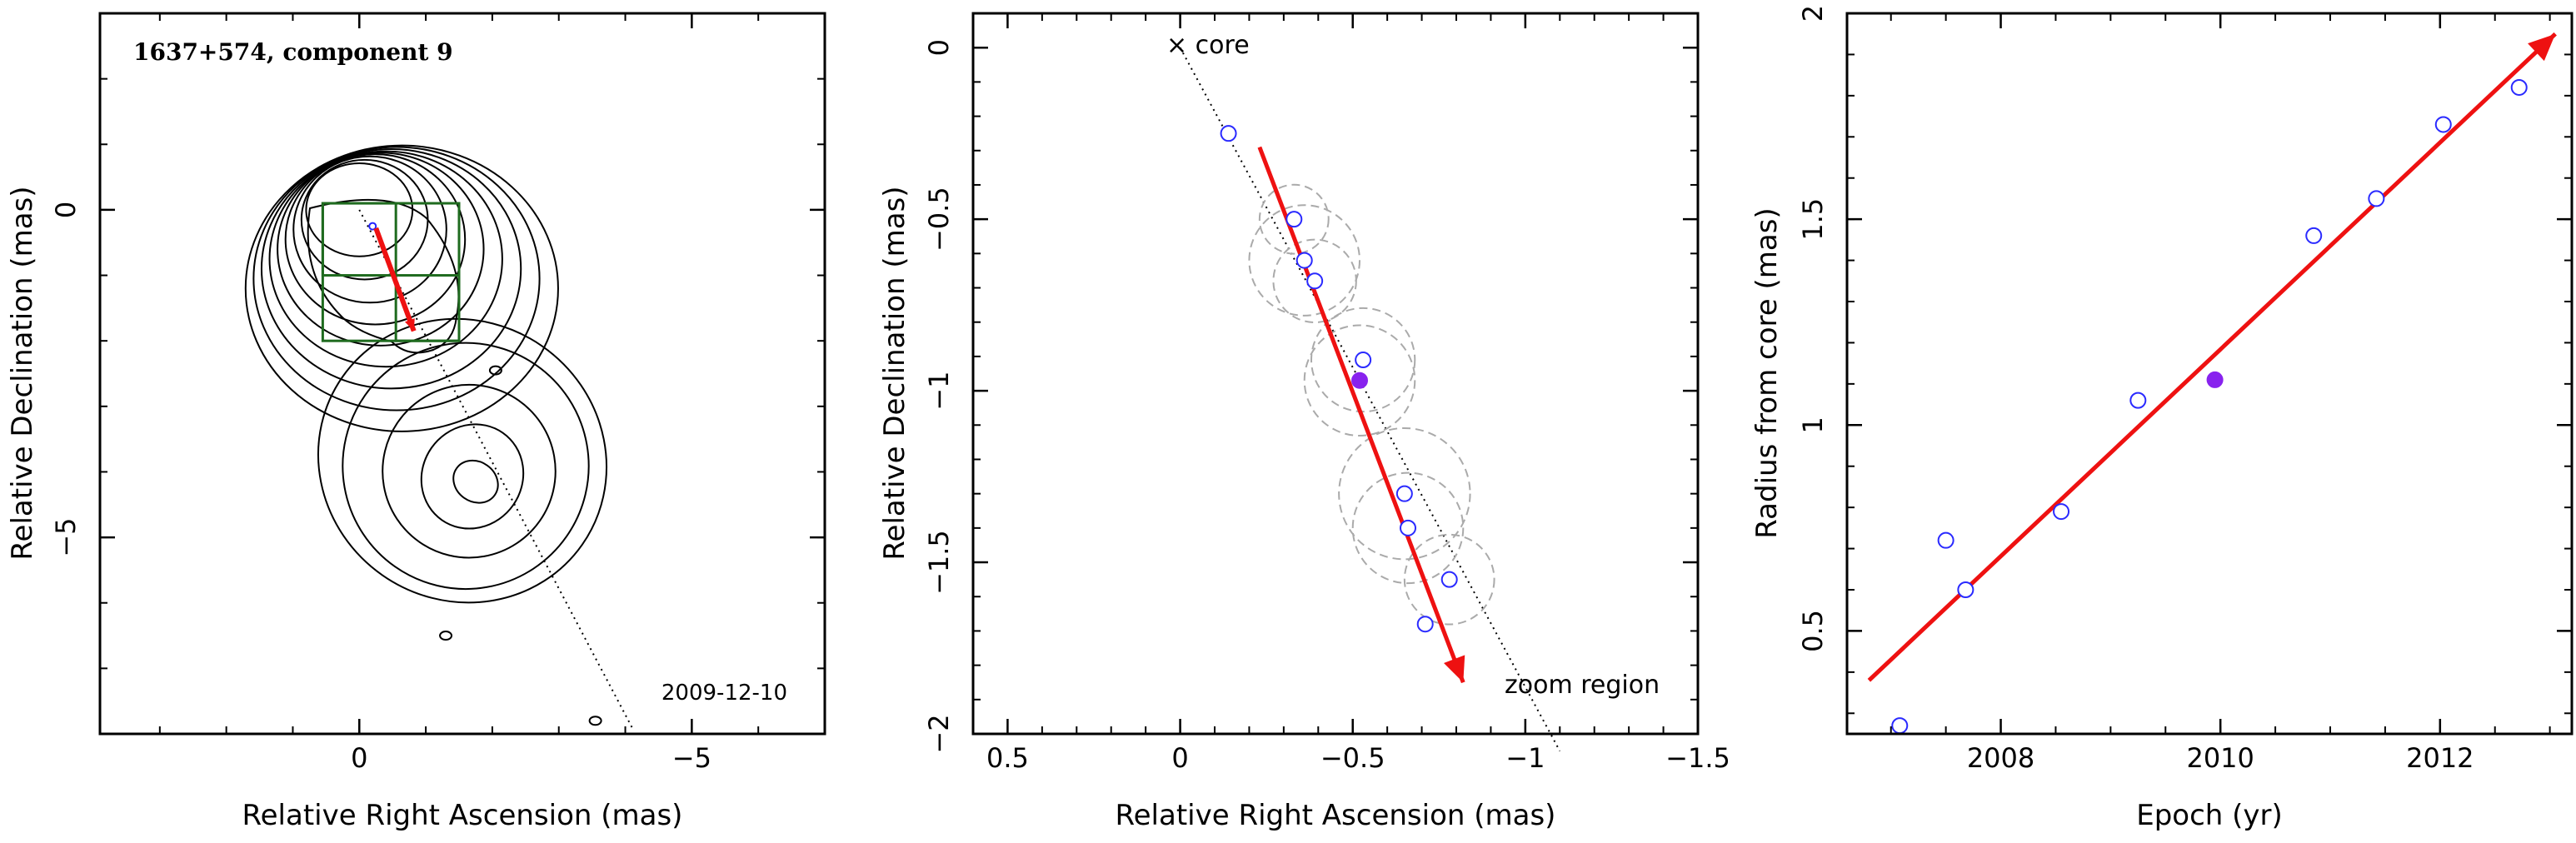 Image resolution: width=2576 pixels, height=843 pixels. I want to click on panel3-x-tick-label: 2010, so click(2220, 758).